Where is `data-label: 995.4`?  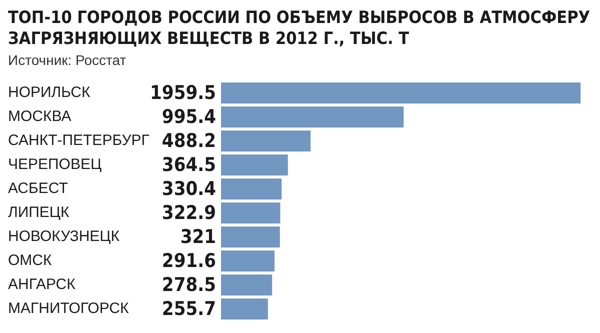
data-label: 995.4 is located at coordinates (189, 117).